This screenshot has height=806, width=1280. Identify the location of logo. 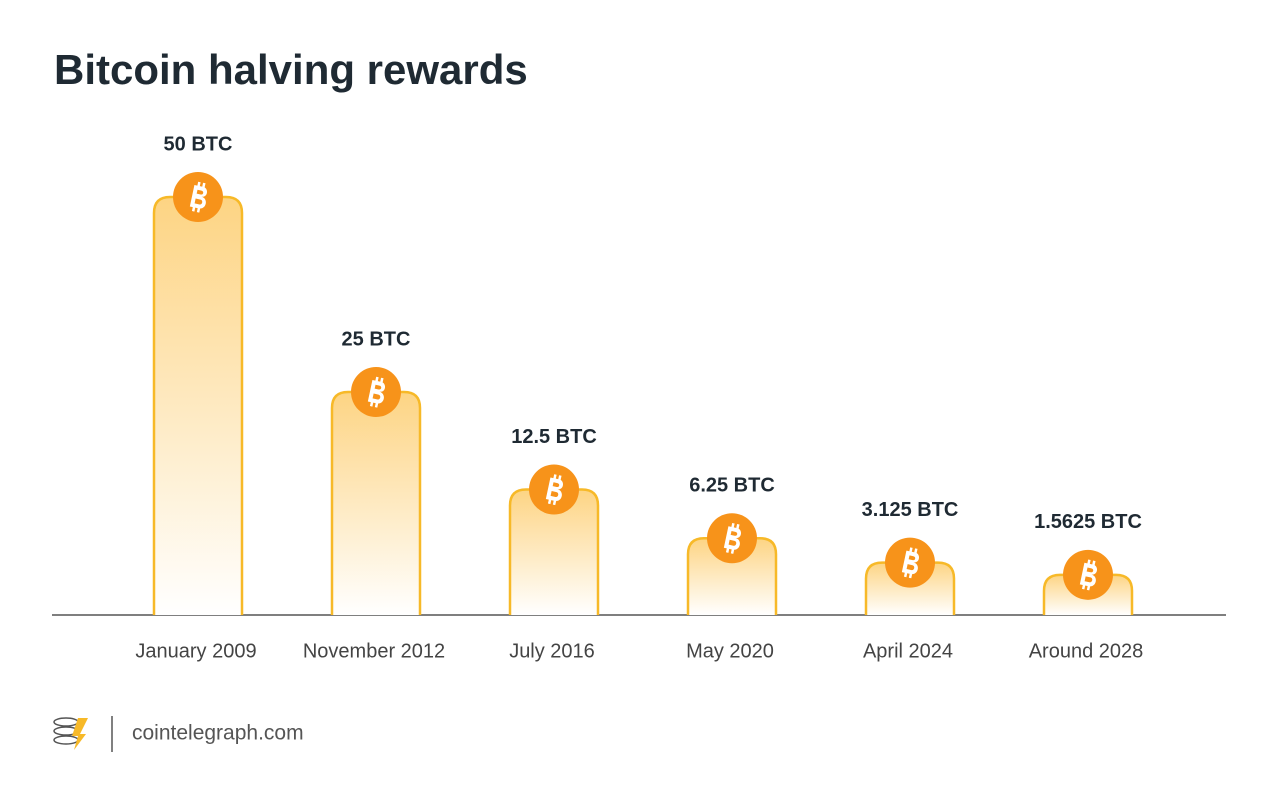
(83, 734).